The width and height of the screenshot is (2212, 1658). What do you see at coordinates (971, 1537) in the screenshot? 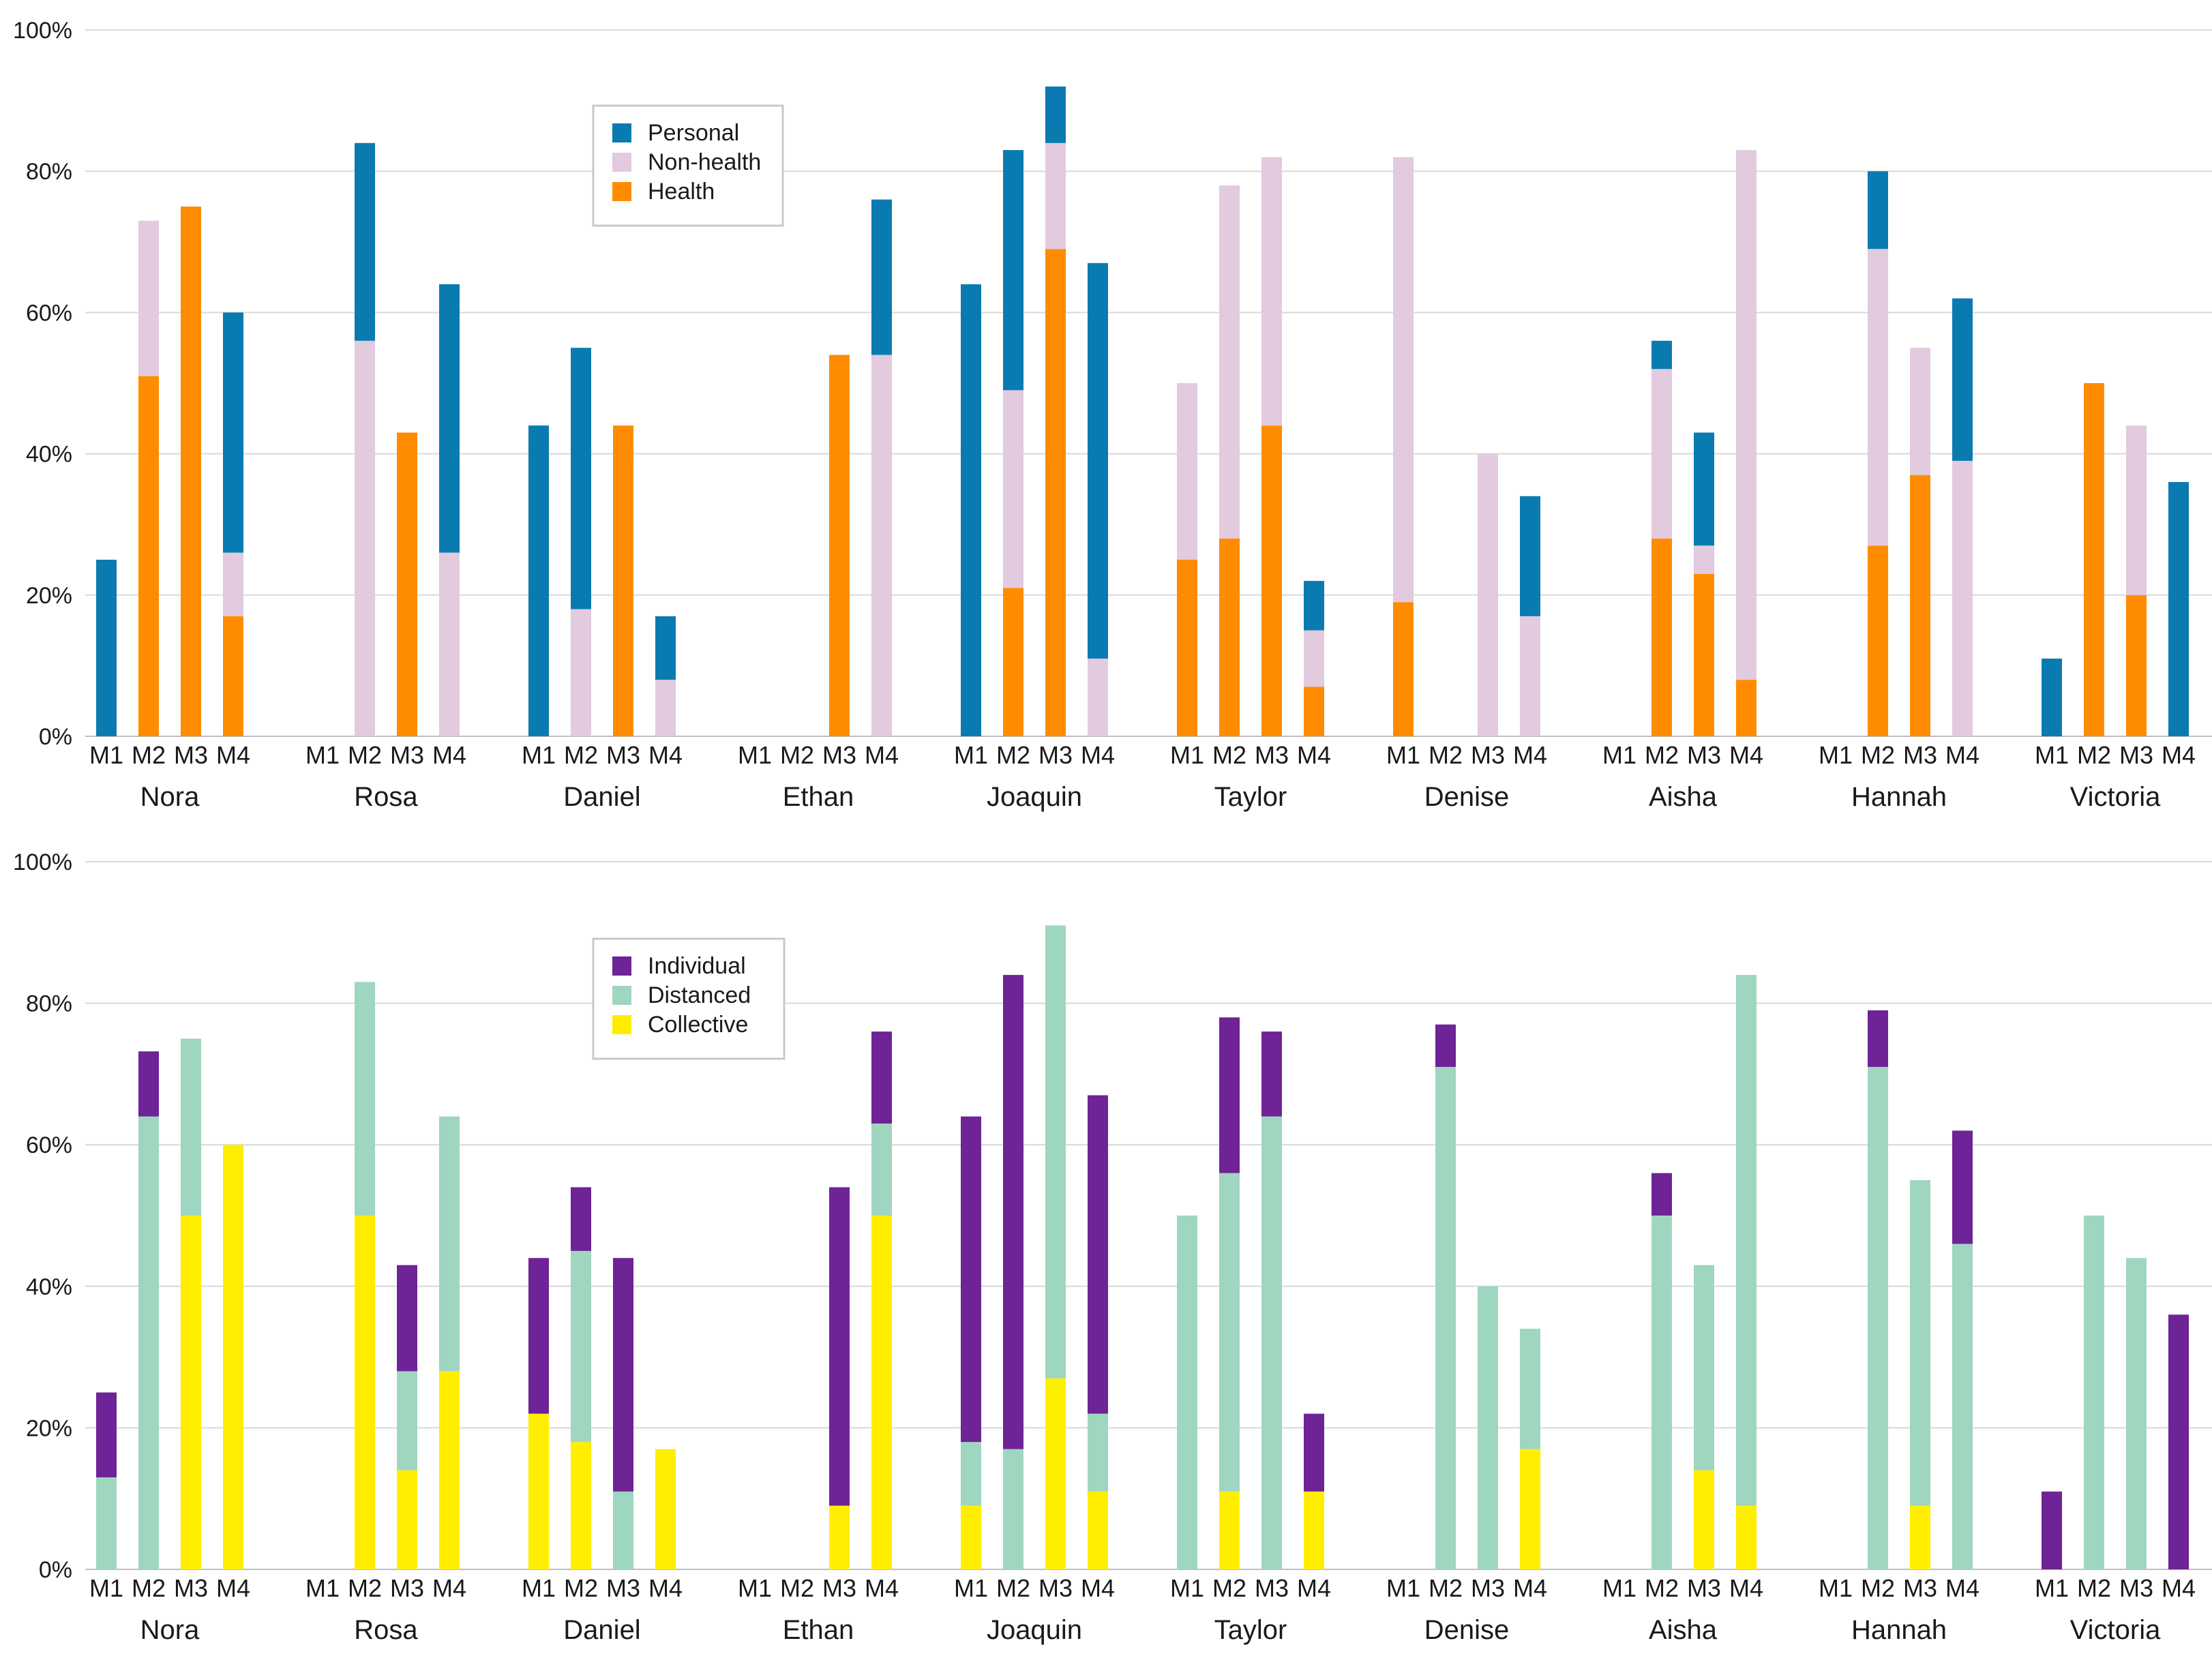
I see `chart-2-bar-joaquin-m1-collective` at bounding box center [971, 1537].